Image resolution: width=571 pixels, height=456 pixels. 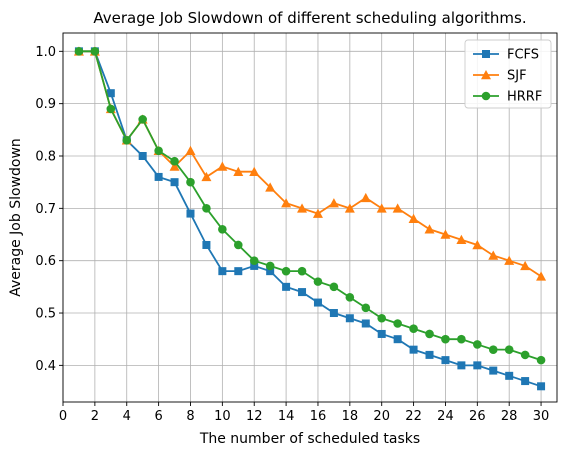 I want to click on x-tick-label: 14, so click(x=286, y=416).